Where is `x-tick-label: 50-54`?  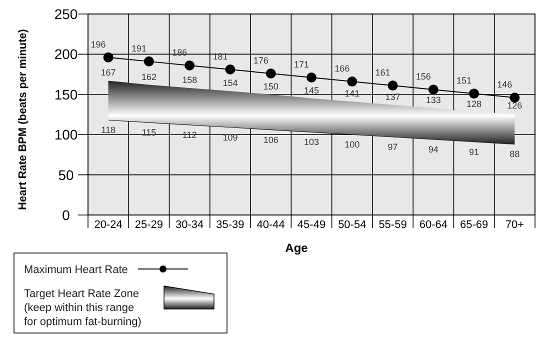 x-tick-label: 50-54 is located at coordinates (352, 225).